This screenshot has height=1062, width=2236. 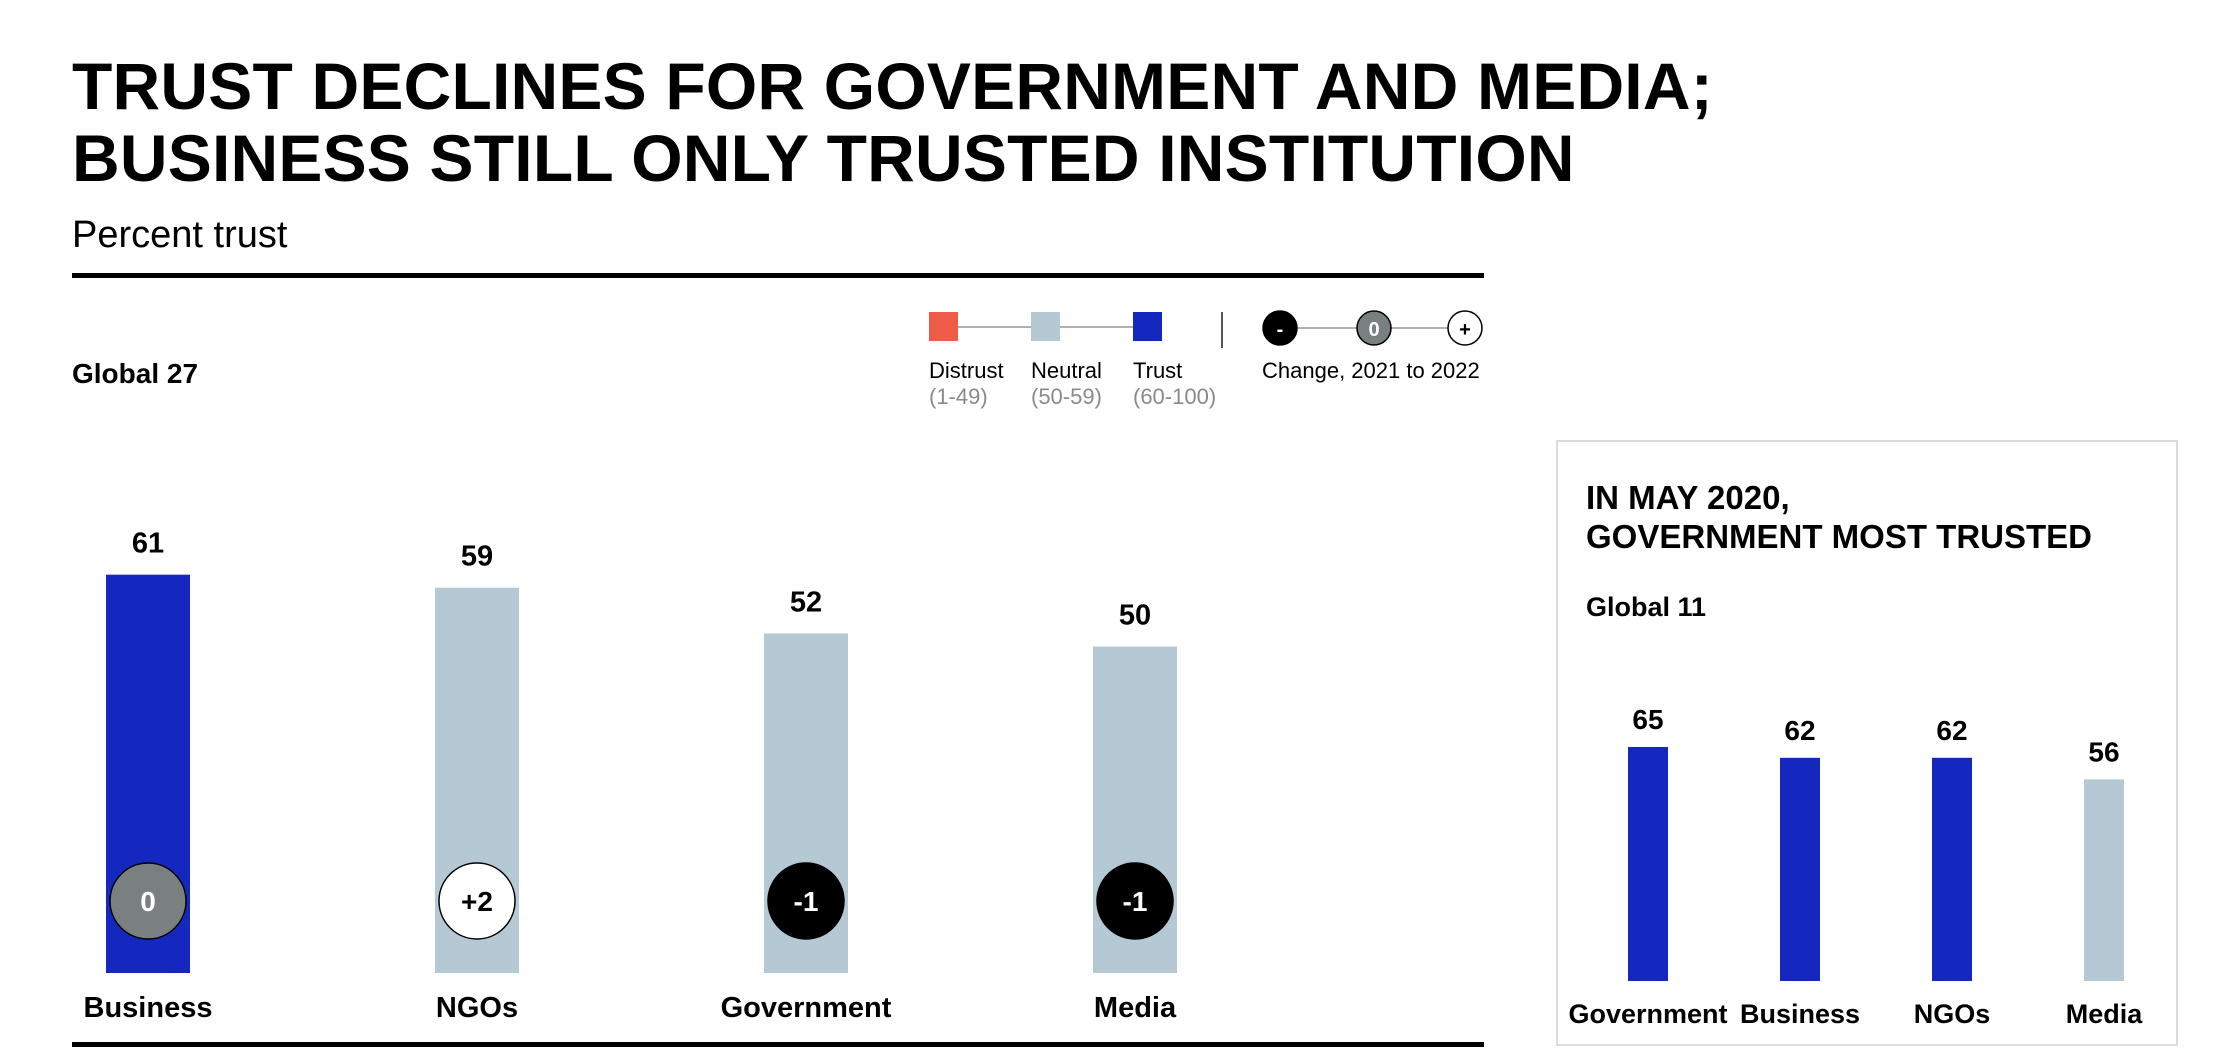 What do you see at coordinates (2105, 1014) in the screenshot?
I see `inset-category-label: Media` at bounding box center [2105, 1014].